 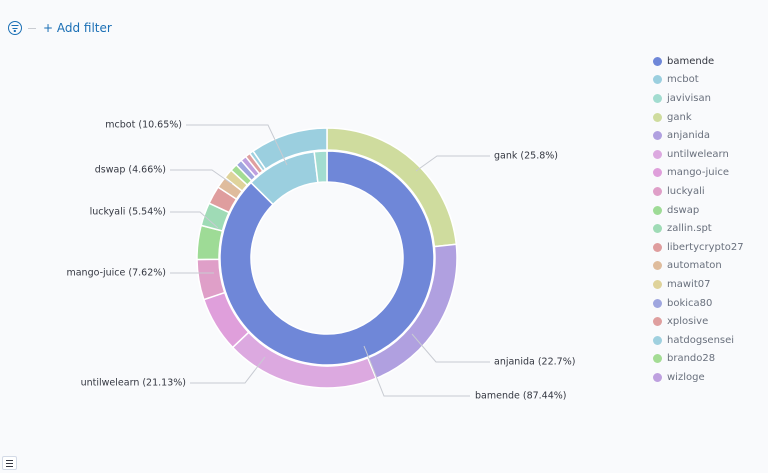 I want to click on legend-label: libertycrypto27, so click(x=705, y=247).